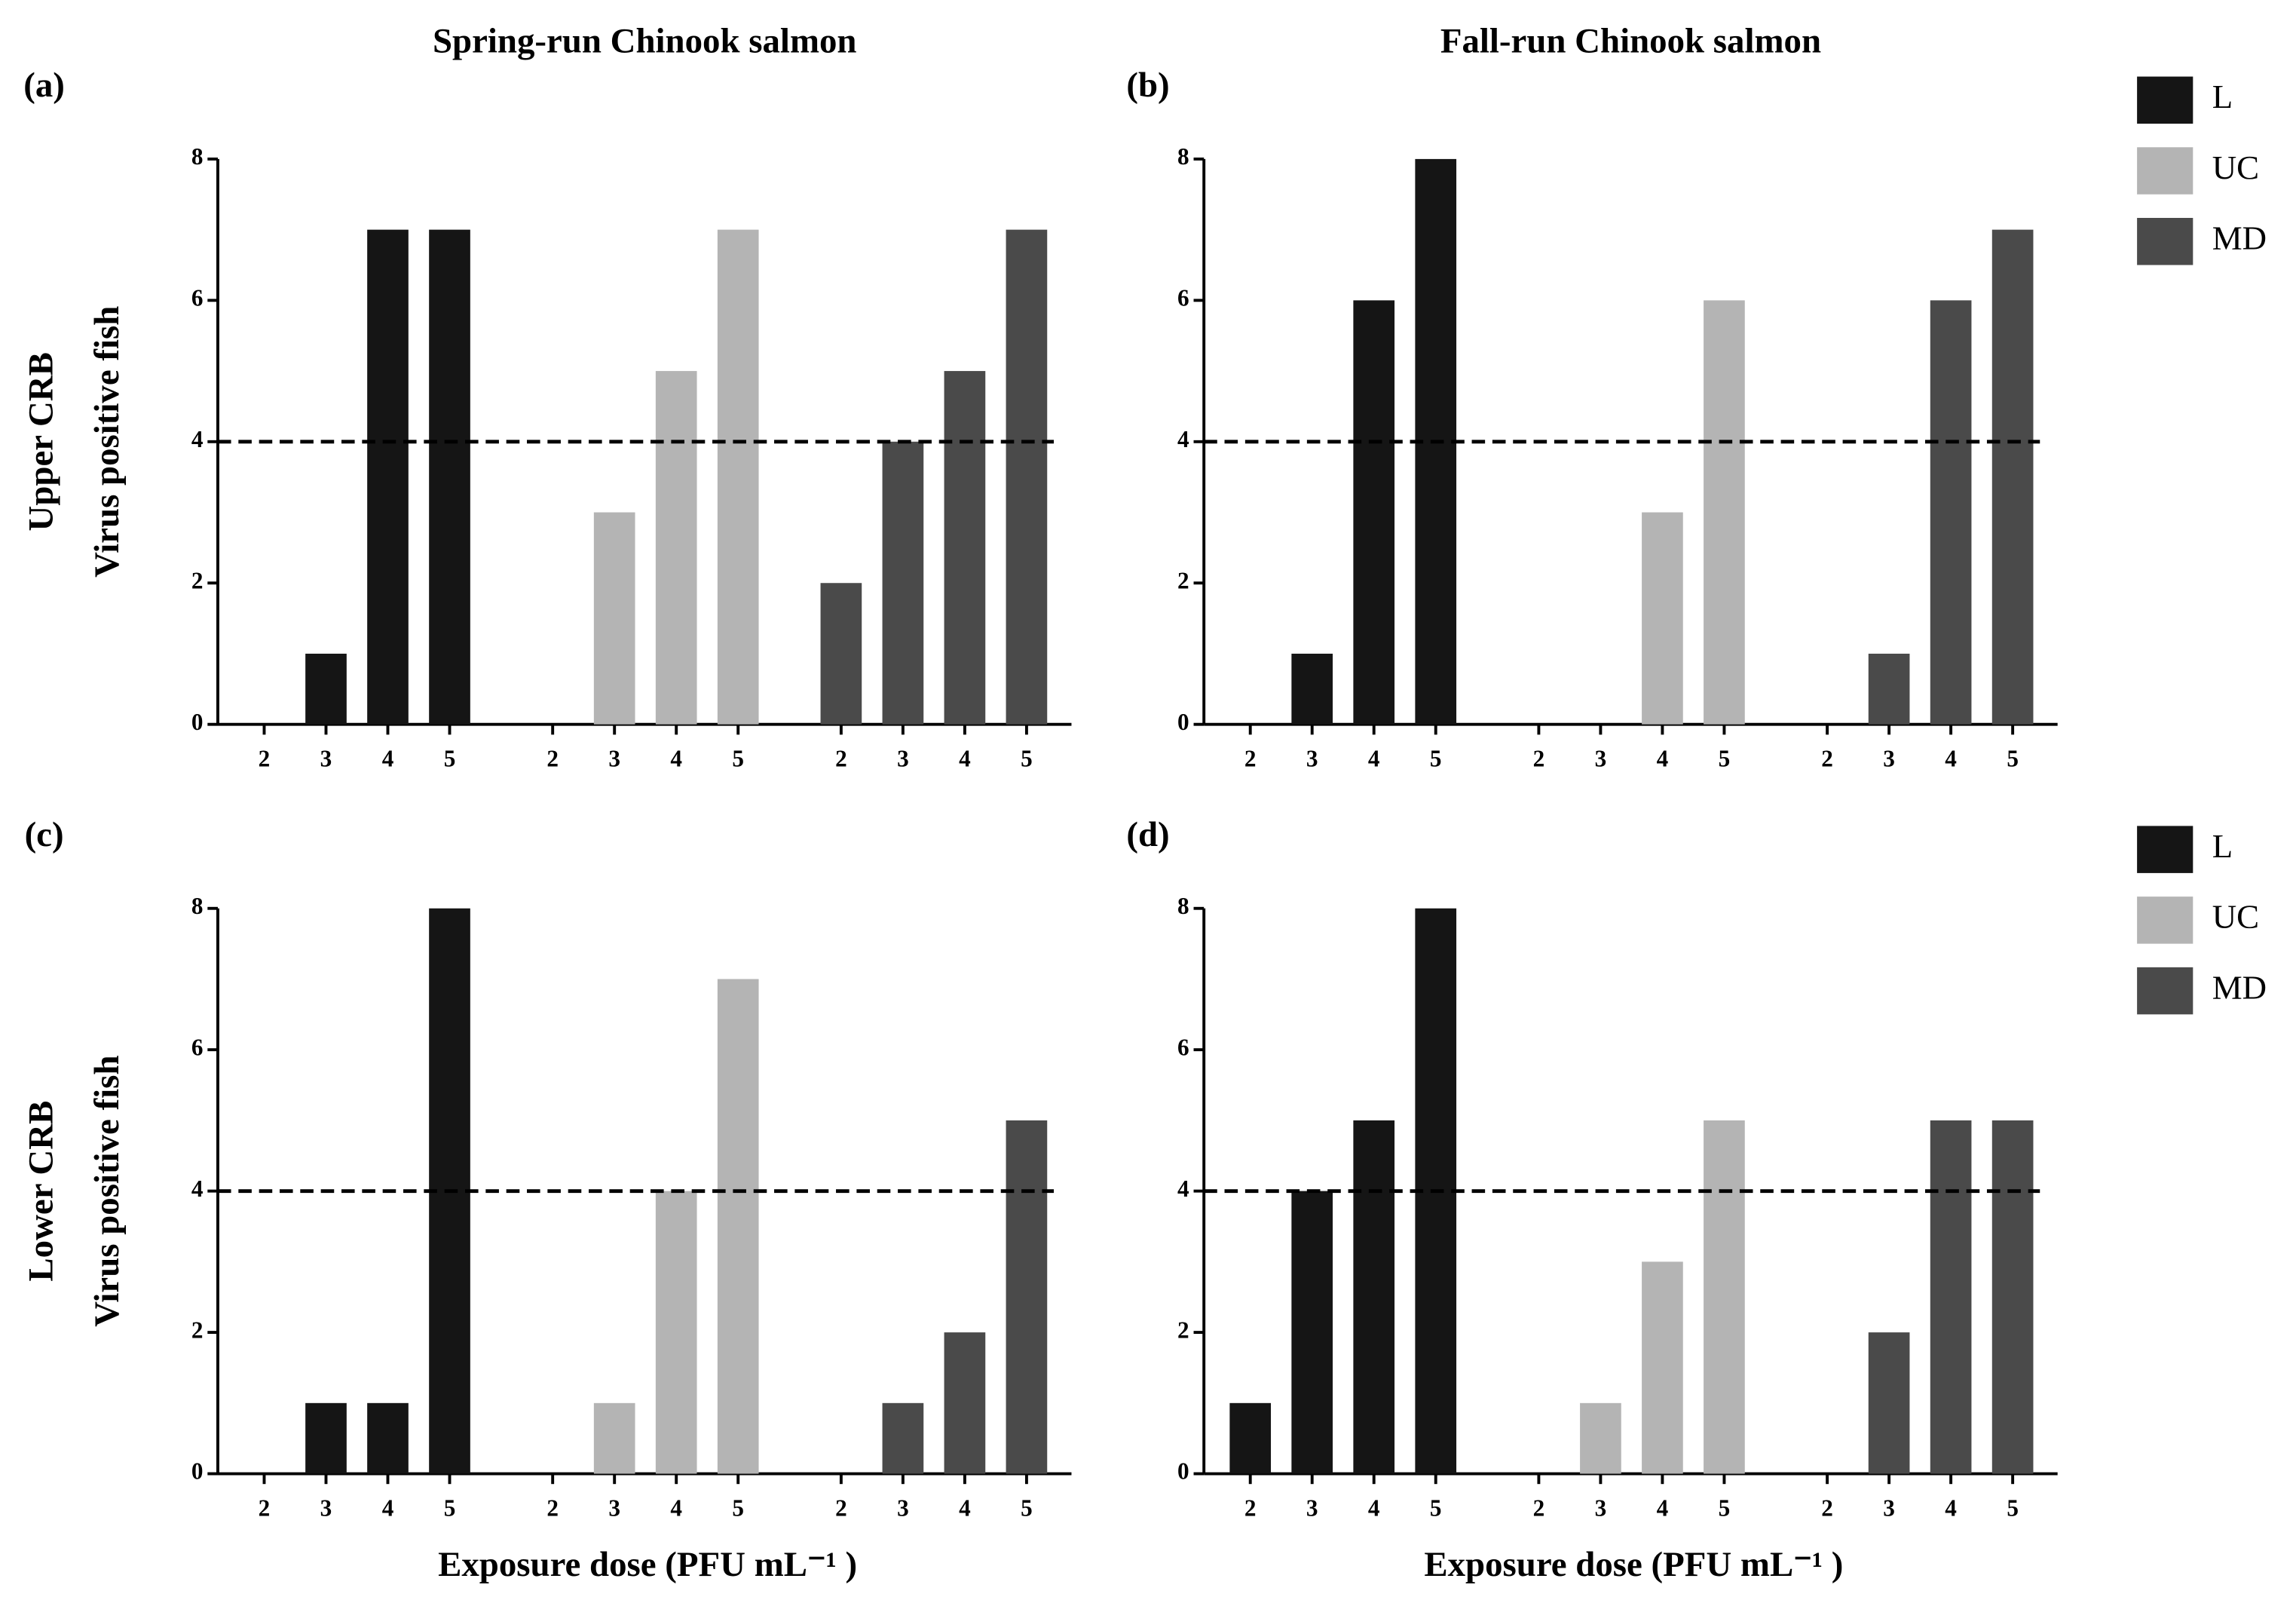 The width and height of the screenshot is (2296, 1603). What do you see at coordinates (44, 85) in the screenshot?
I see `panel-label: (a)` at bounding box center [44, 85].